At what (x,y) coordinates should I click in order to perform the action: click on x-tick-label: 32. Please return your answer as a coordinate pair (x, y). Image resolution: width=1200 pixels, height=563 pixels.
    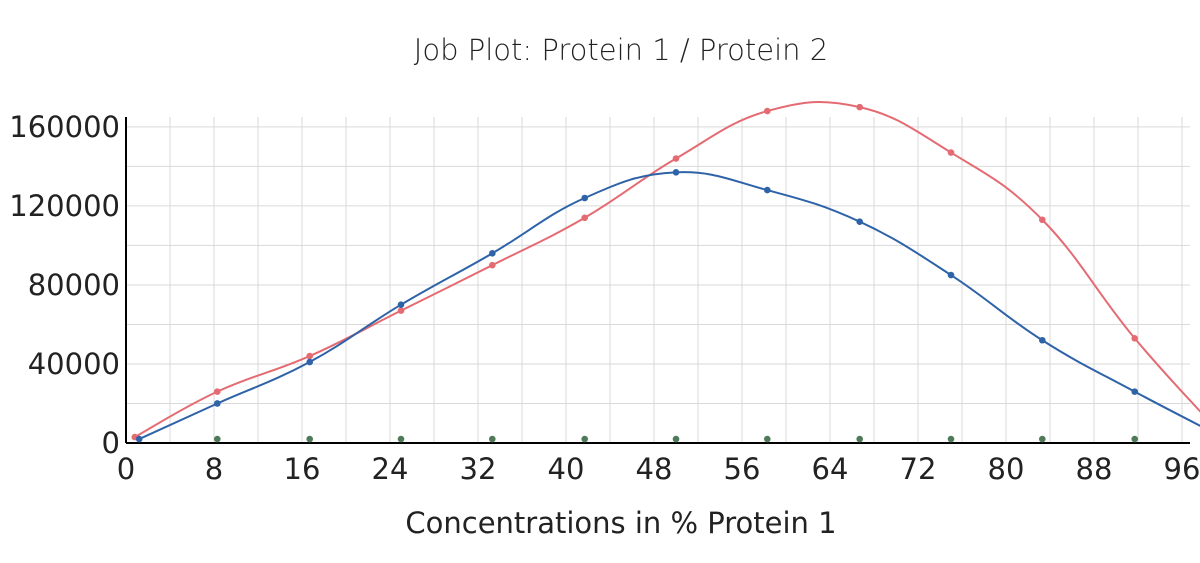
    Looking at the image, I should click on (478, 469).